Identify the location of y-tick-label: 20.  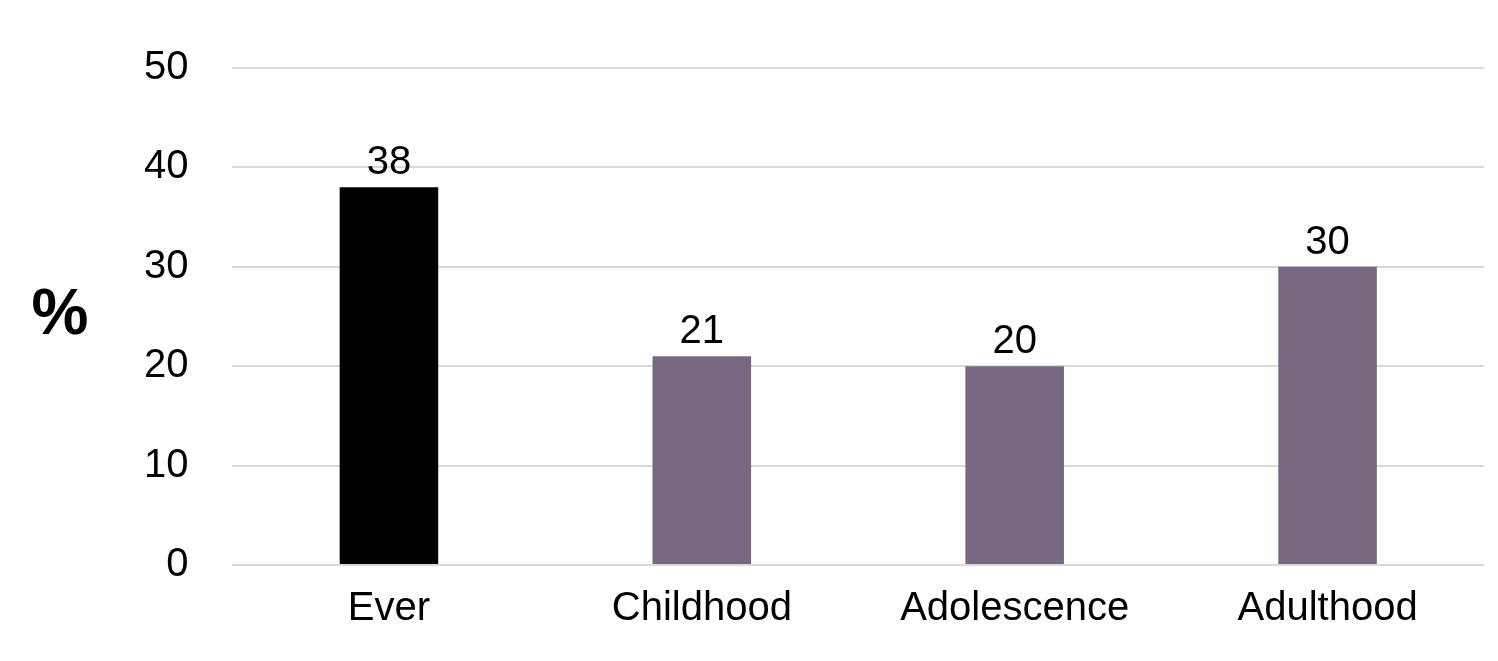
(166, 363).